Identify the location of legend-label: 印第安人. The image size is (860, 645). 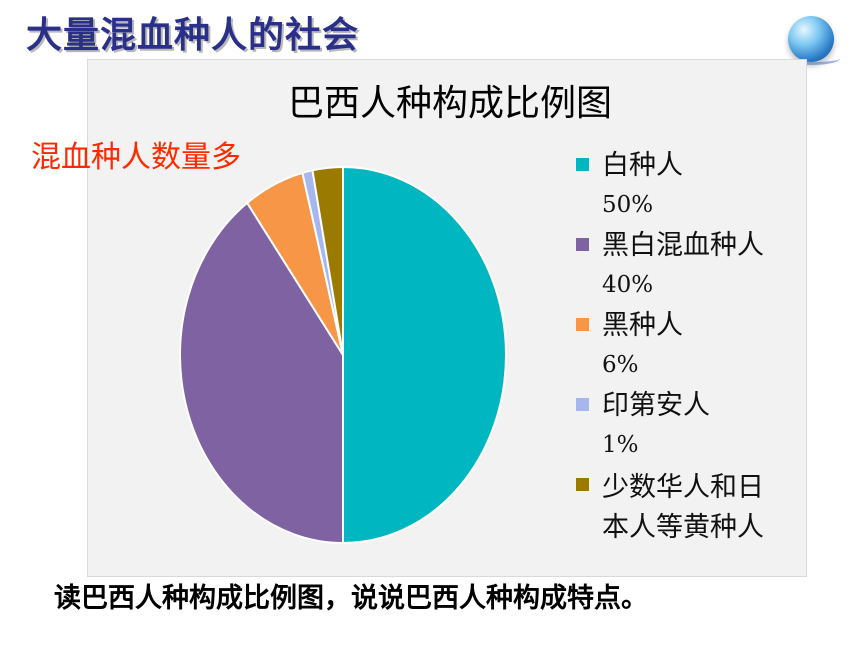
(656, 405).